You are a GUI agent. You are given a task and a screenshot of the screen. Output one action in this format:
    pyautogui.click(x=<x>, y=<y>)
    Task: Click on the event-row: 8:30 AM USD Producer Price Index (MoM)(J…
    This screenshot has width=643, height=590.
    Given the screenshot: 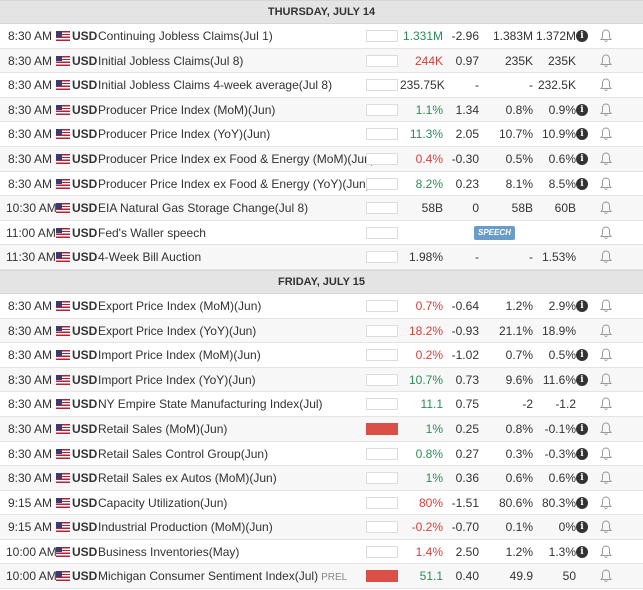 What is the action you would take?
    pyautogui.click(x=321, y=110)
    